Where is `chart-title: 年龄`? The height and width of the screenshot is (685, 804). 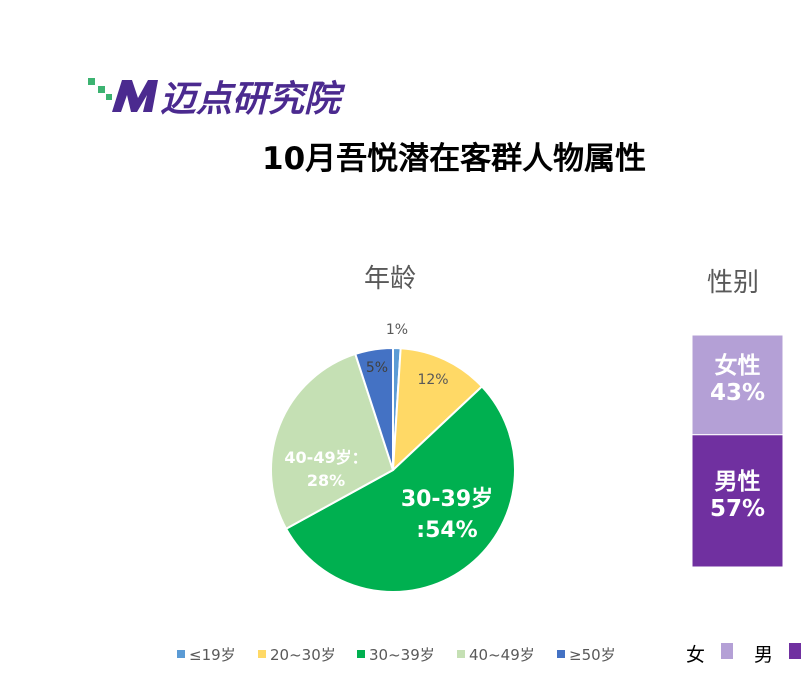
chart-title: 年龄 is located at coordinates (390, 279).